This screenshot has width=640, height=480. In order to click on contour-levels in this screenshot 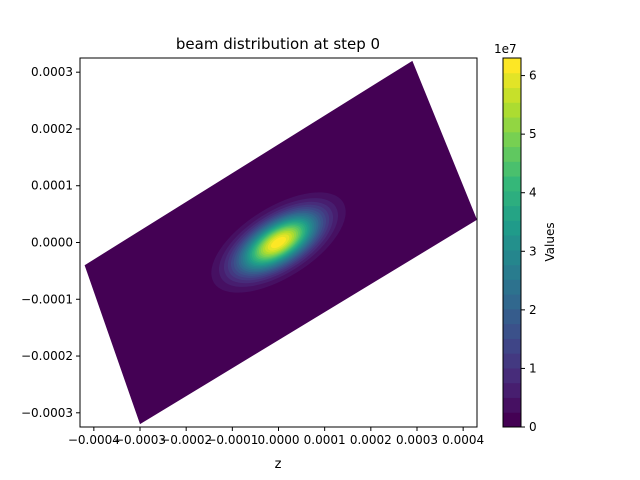, I will do `click(278, 242)`.